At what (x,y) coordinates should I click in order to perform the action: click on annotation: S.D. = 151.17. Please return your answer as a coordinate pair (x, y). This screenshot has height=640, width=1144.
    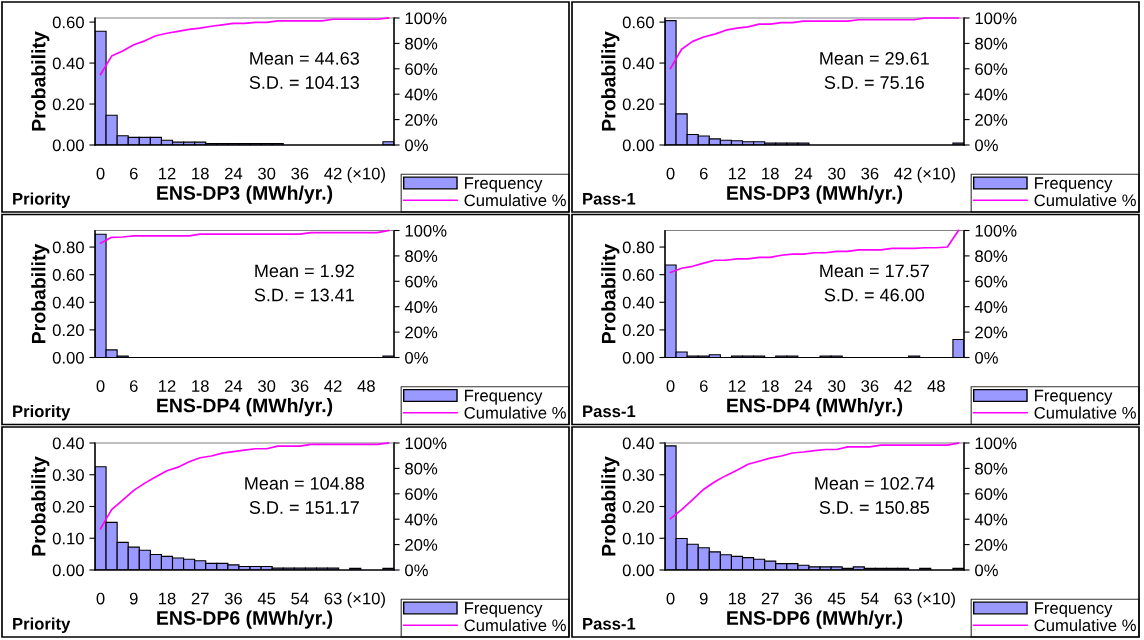
    Looking at the image, I should click on (304, 507).